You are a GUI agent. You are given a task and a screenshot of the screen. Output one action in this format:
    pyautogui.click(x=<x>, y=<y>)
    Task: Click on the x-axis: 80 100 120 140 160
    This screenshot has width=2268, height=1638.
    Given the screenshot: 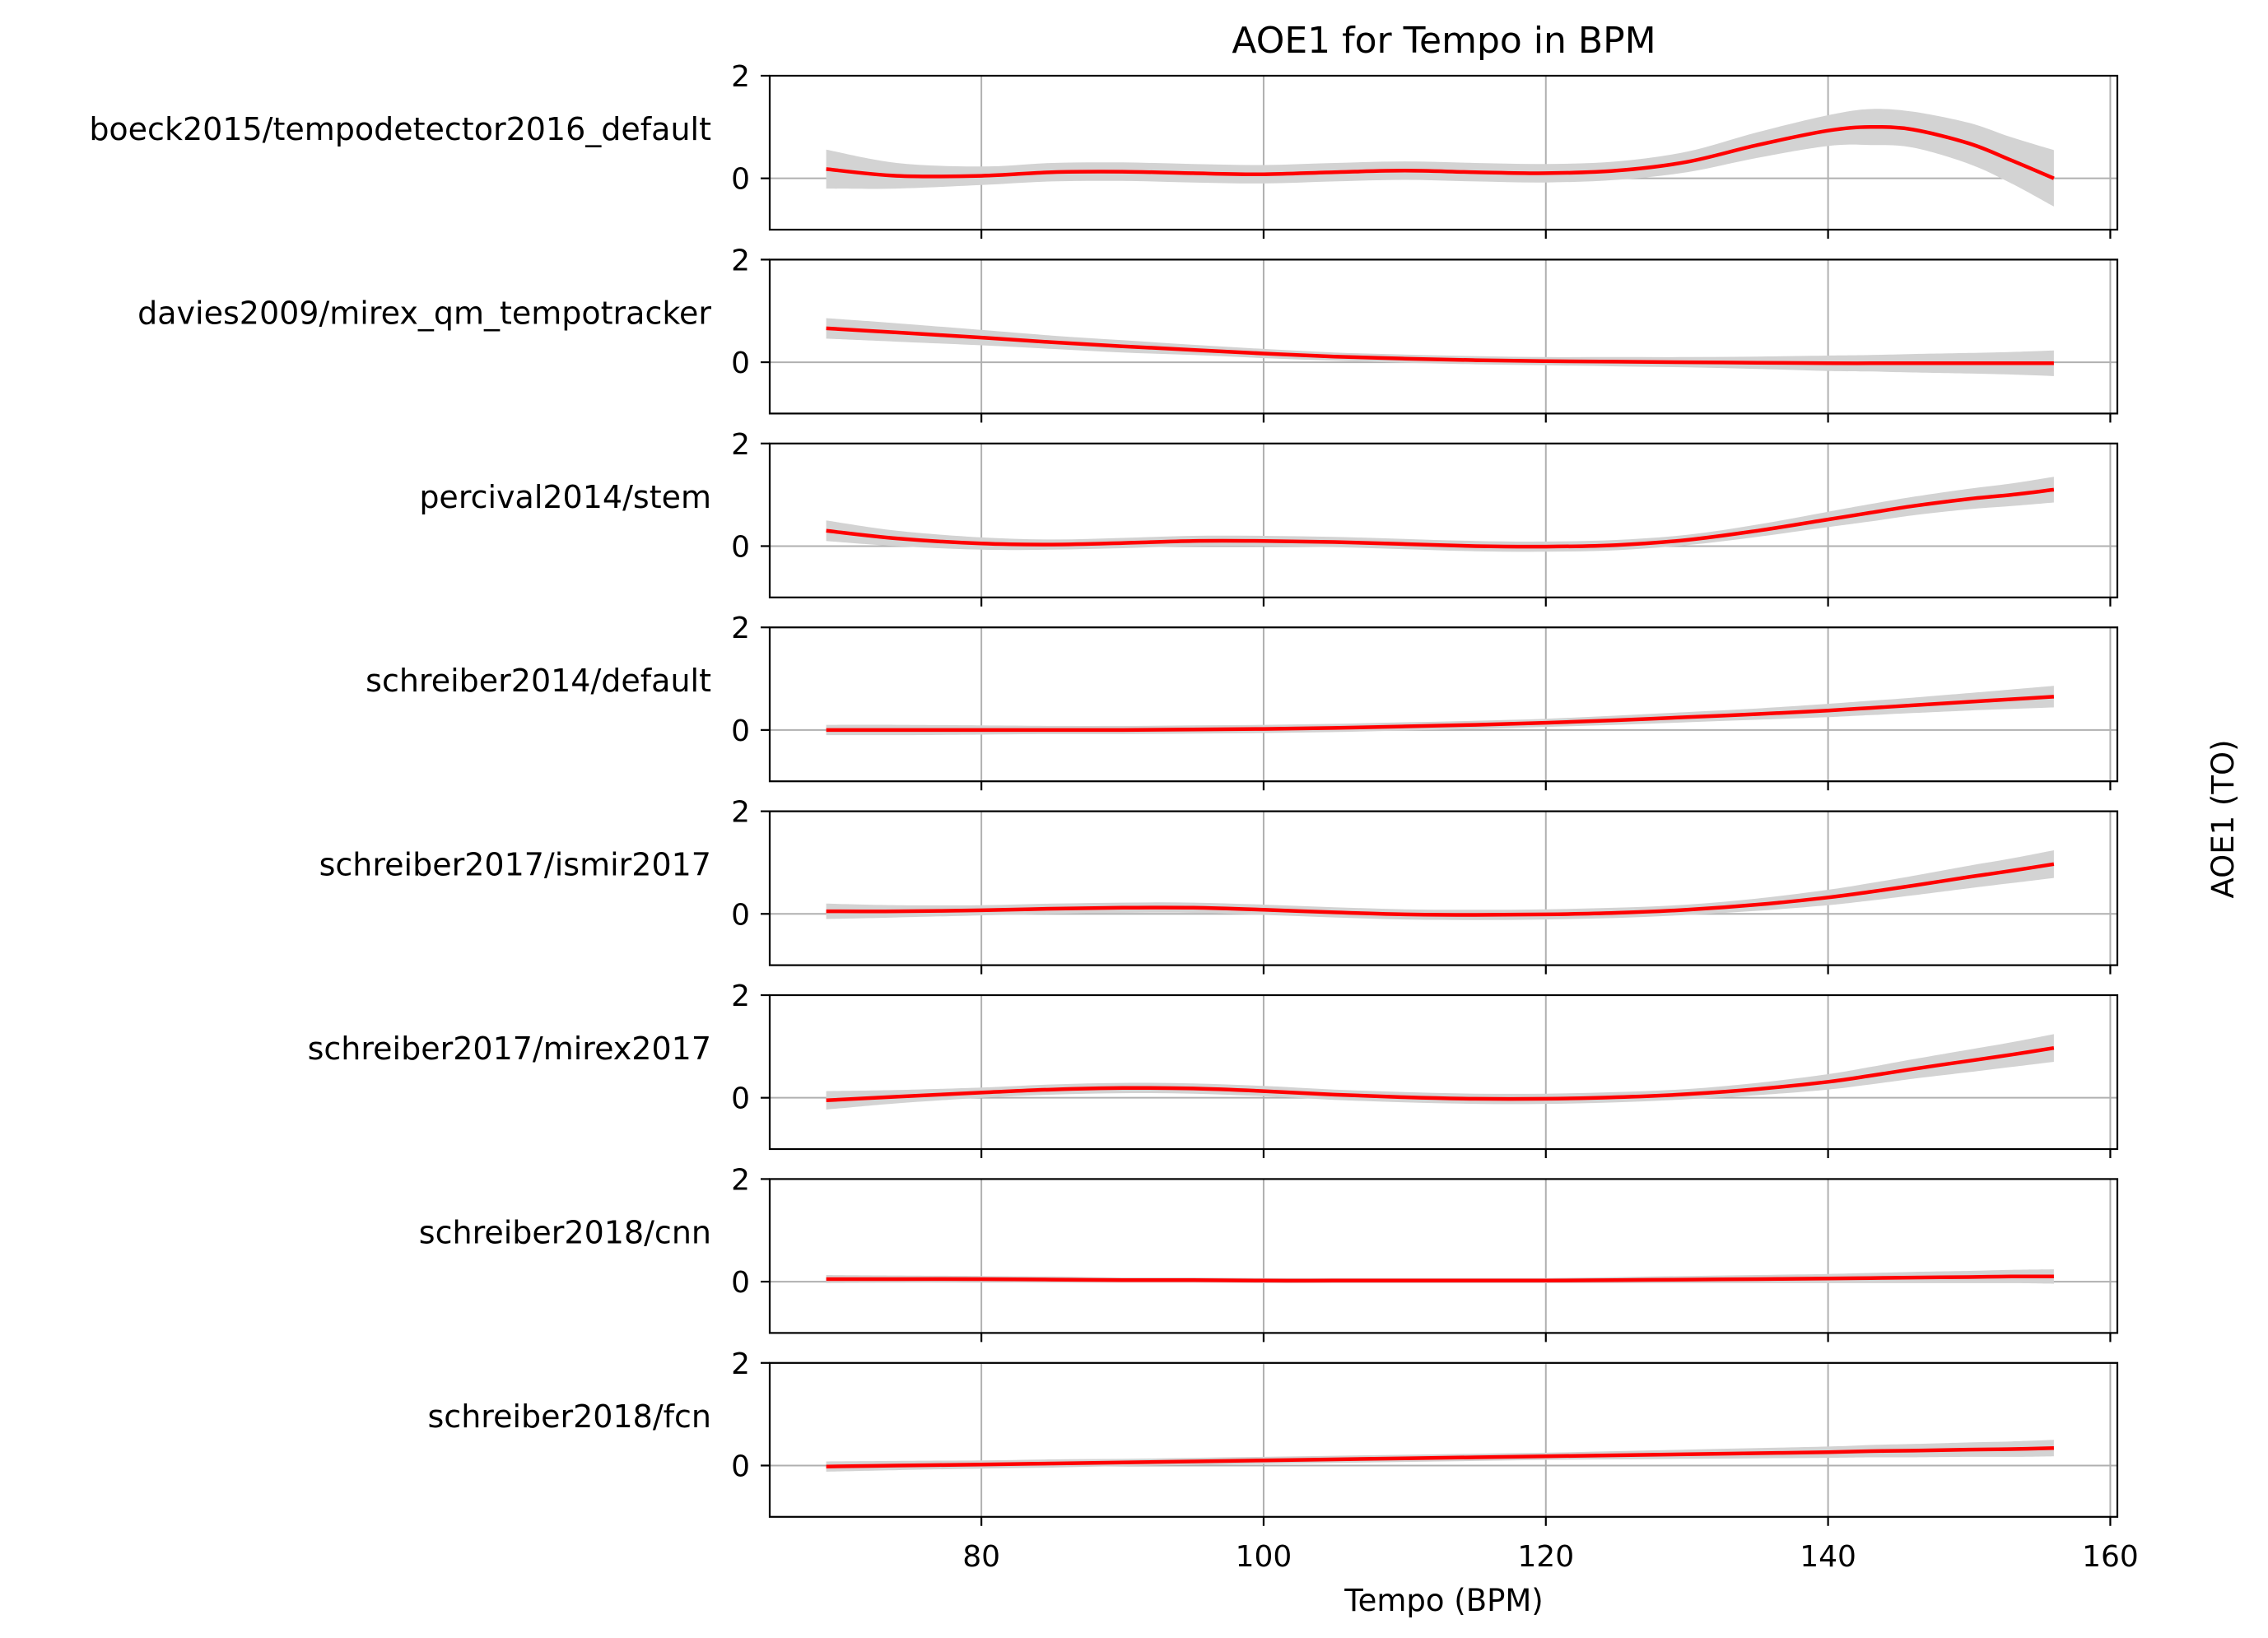 What is the action you would take?
    pyautogui.click(x=1550, y=1557)
    